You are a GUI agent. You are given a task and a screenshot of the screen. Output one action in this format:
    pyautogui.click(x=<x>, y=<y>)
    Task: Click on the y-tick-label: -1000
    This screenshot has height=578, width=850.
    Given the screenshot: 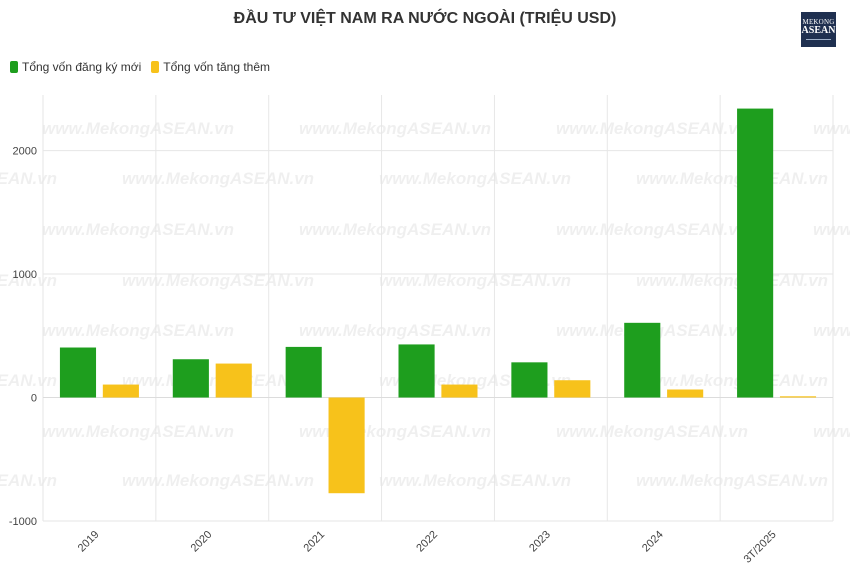 What is the action you would take?
    pyautogui.click(x=23, y=522)
    